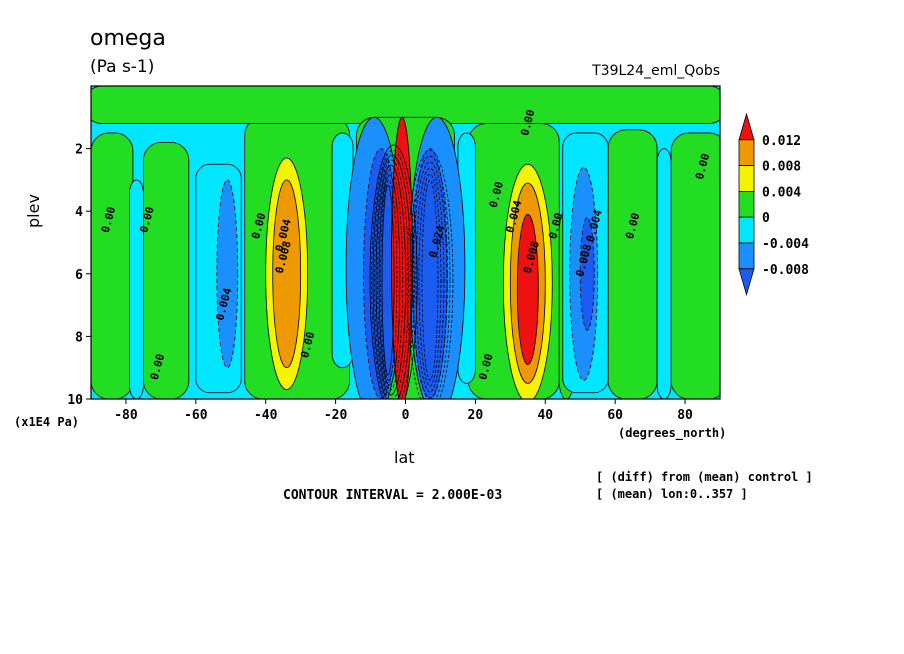  Describe the element at coordinates (128, 38) in the screenshot. I see `chart-title: omega` at that location.